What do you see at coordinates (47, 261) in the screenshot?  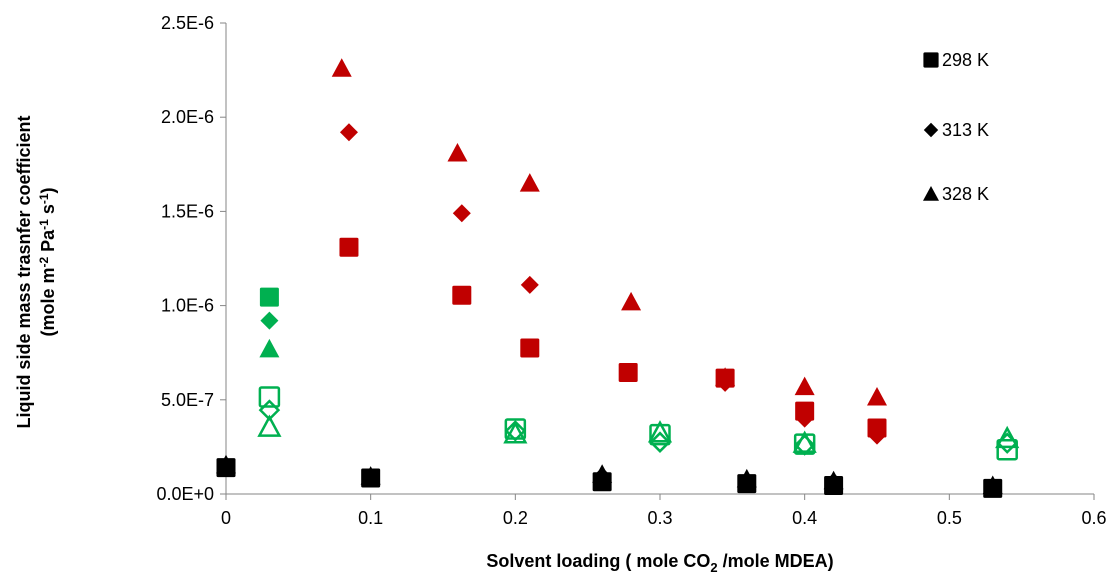 I see `y-axis-title-line2: (mole m-2 Pa-1 s-1)` at bounding box center [47, 261].